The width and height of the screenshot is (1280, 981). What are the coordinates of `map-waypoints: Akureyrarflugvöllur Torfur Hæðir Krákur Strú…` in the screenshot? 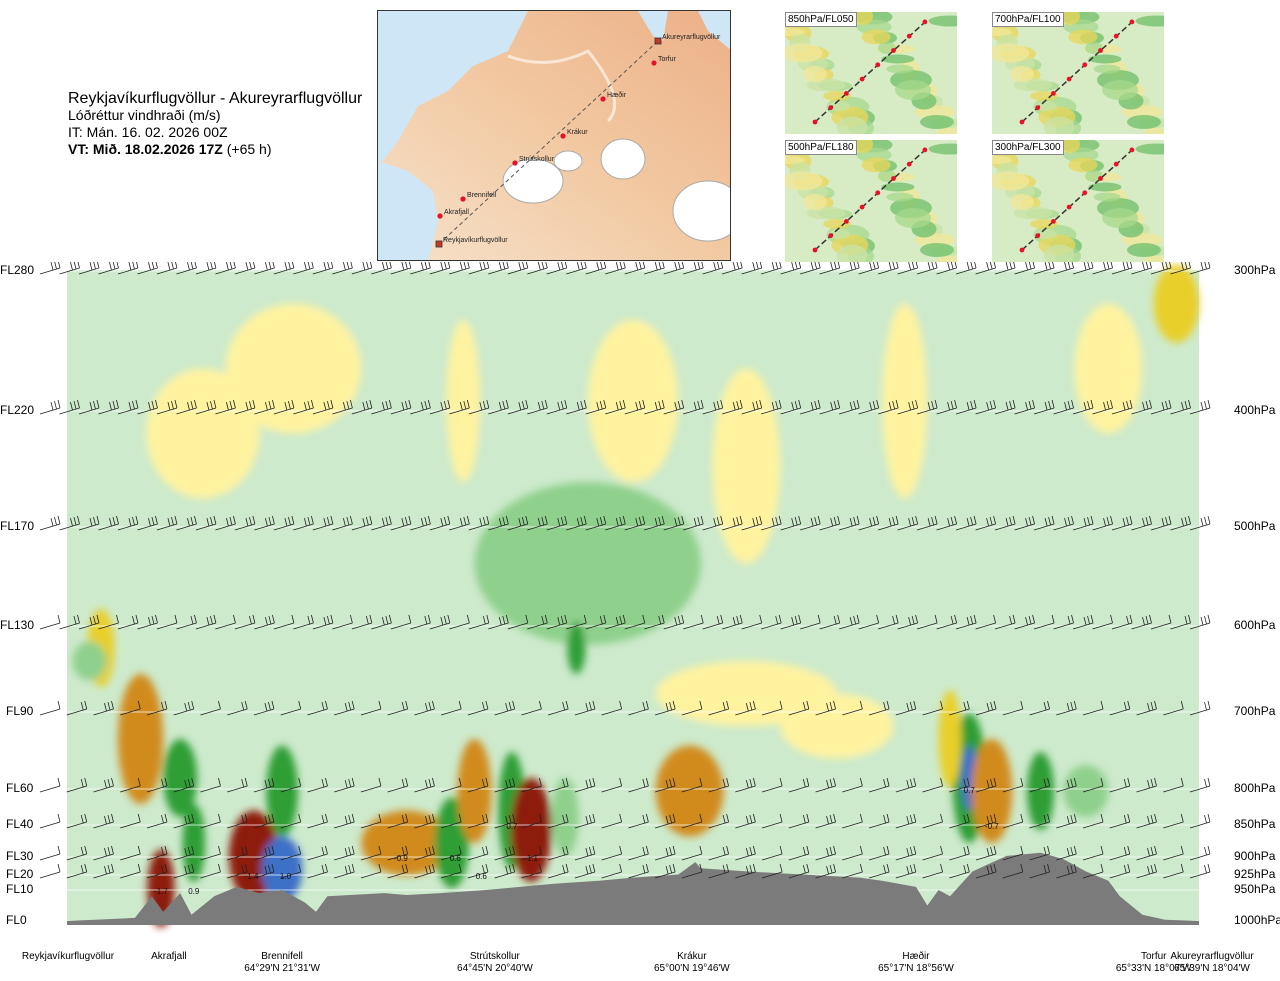 It's located at (578, 141).